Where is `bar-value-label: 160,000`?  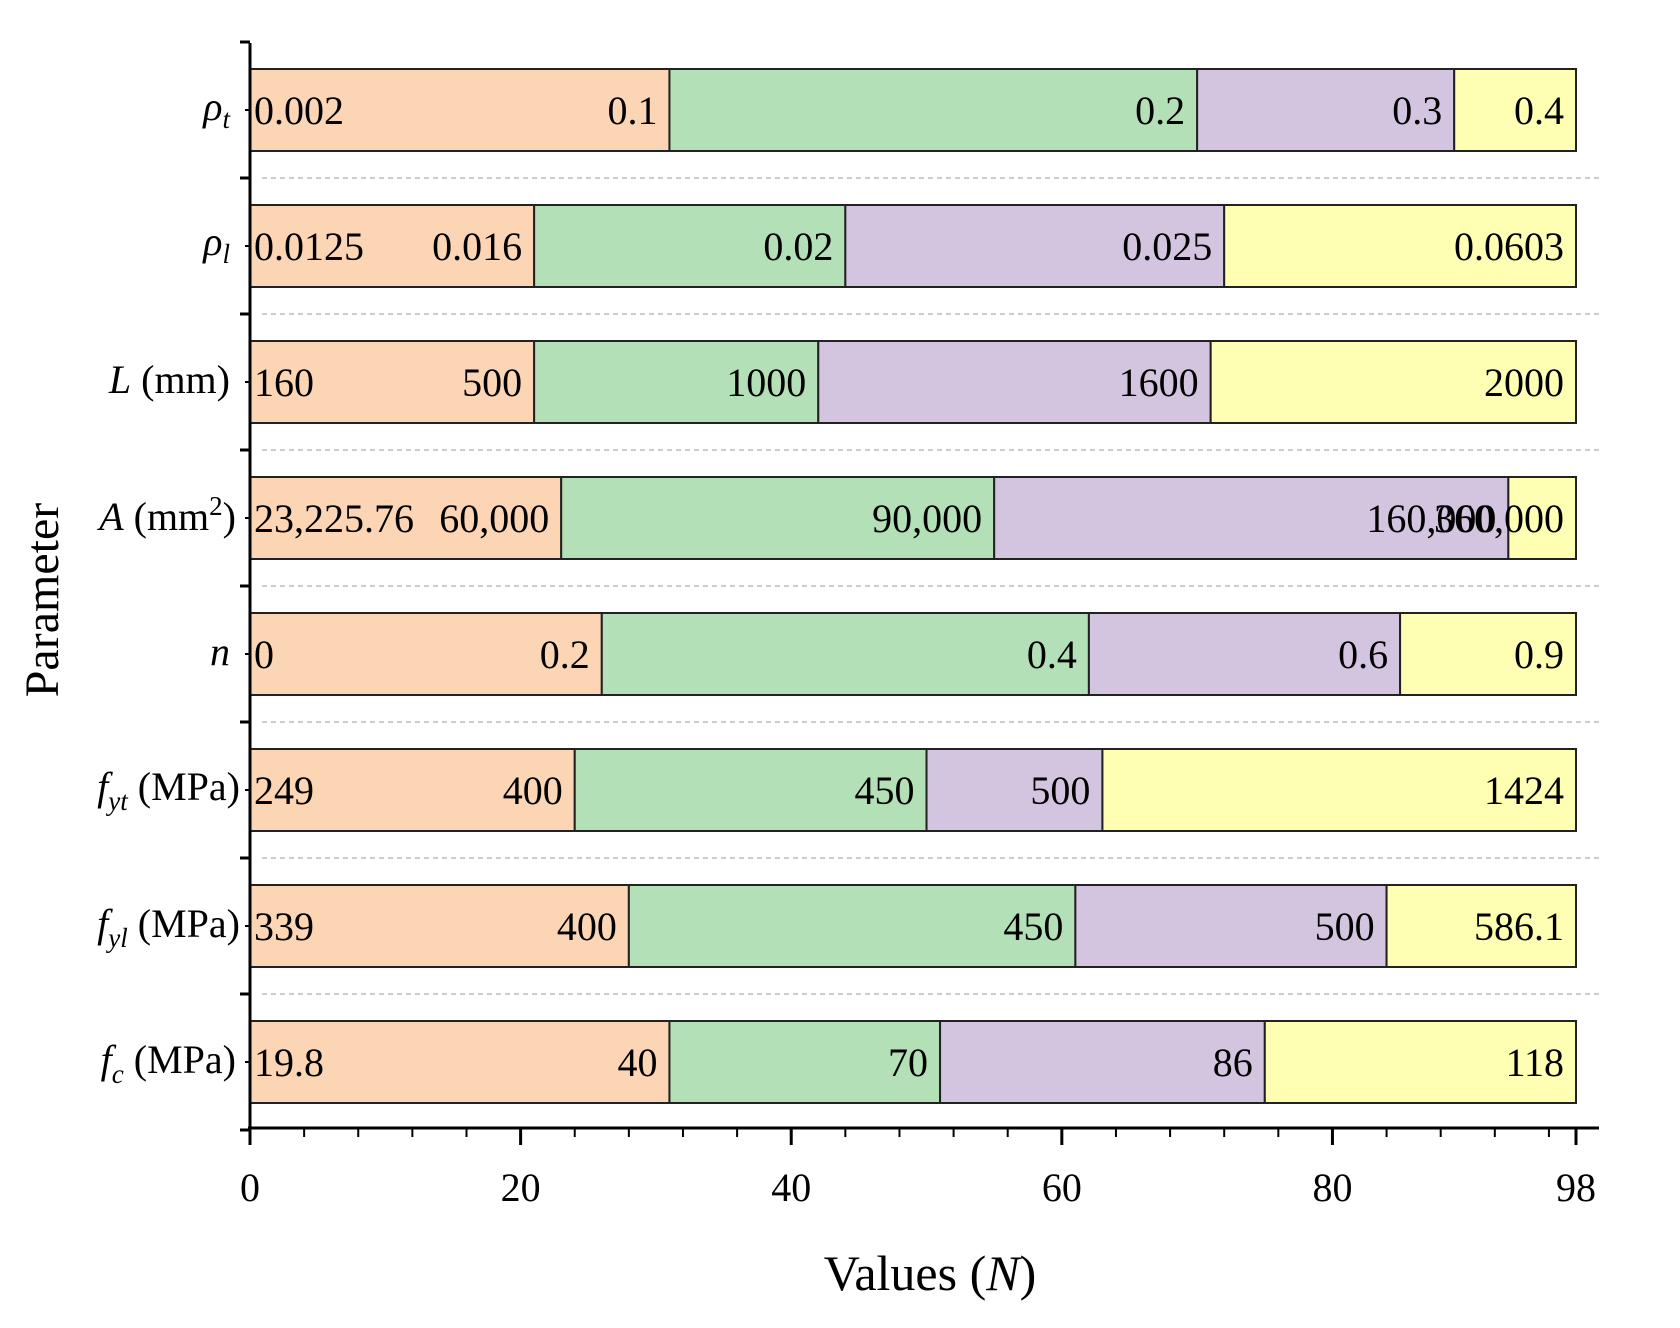
bar-value-label: 160,000 is located at coordinates (1431, 518).